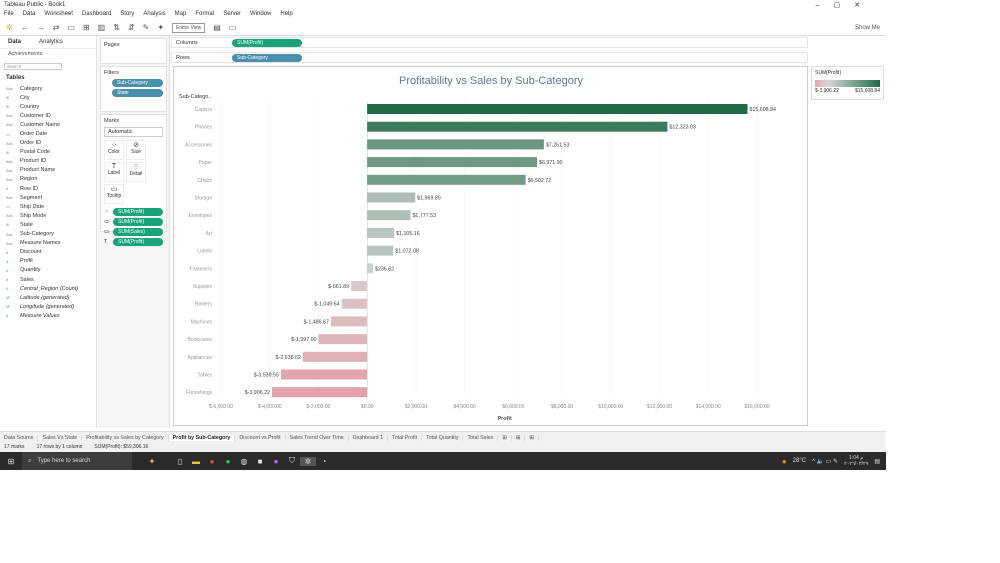  What do you see at coordinates (125, 437) in the screenshot?
I see `sheet-tab-profitability-vs-sales-by-category: Profitability vs Sales by Category` at bounding box center [125, 437].